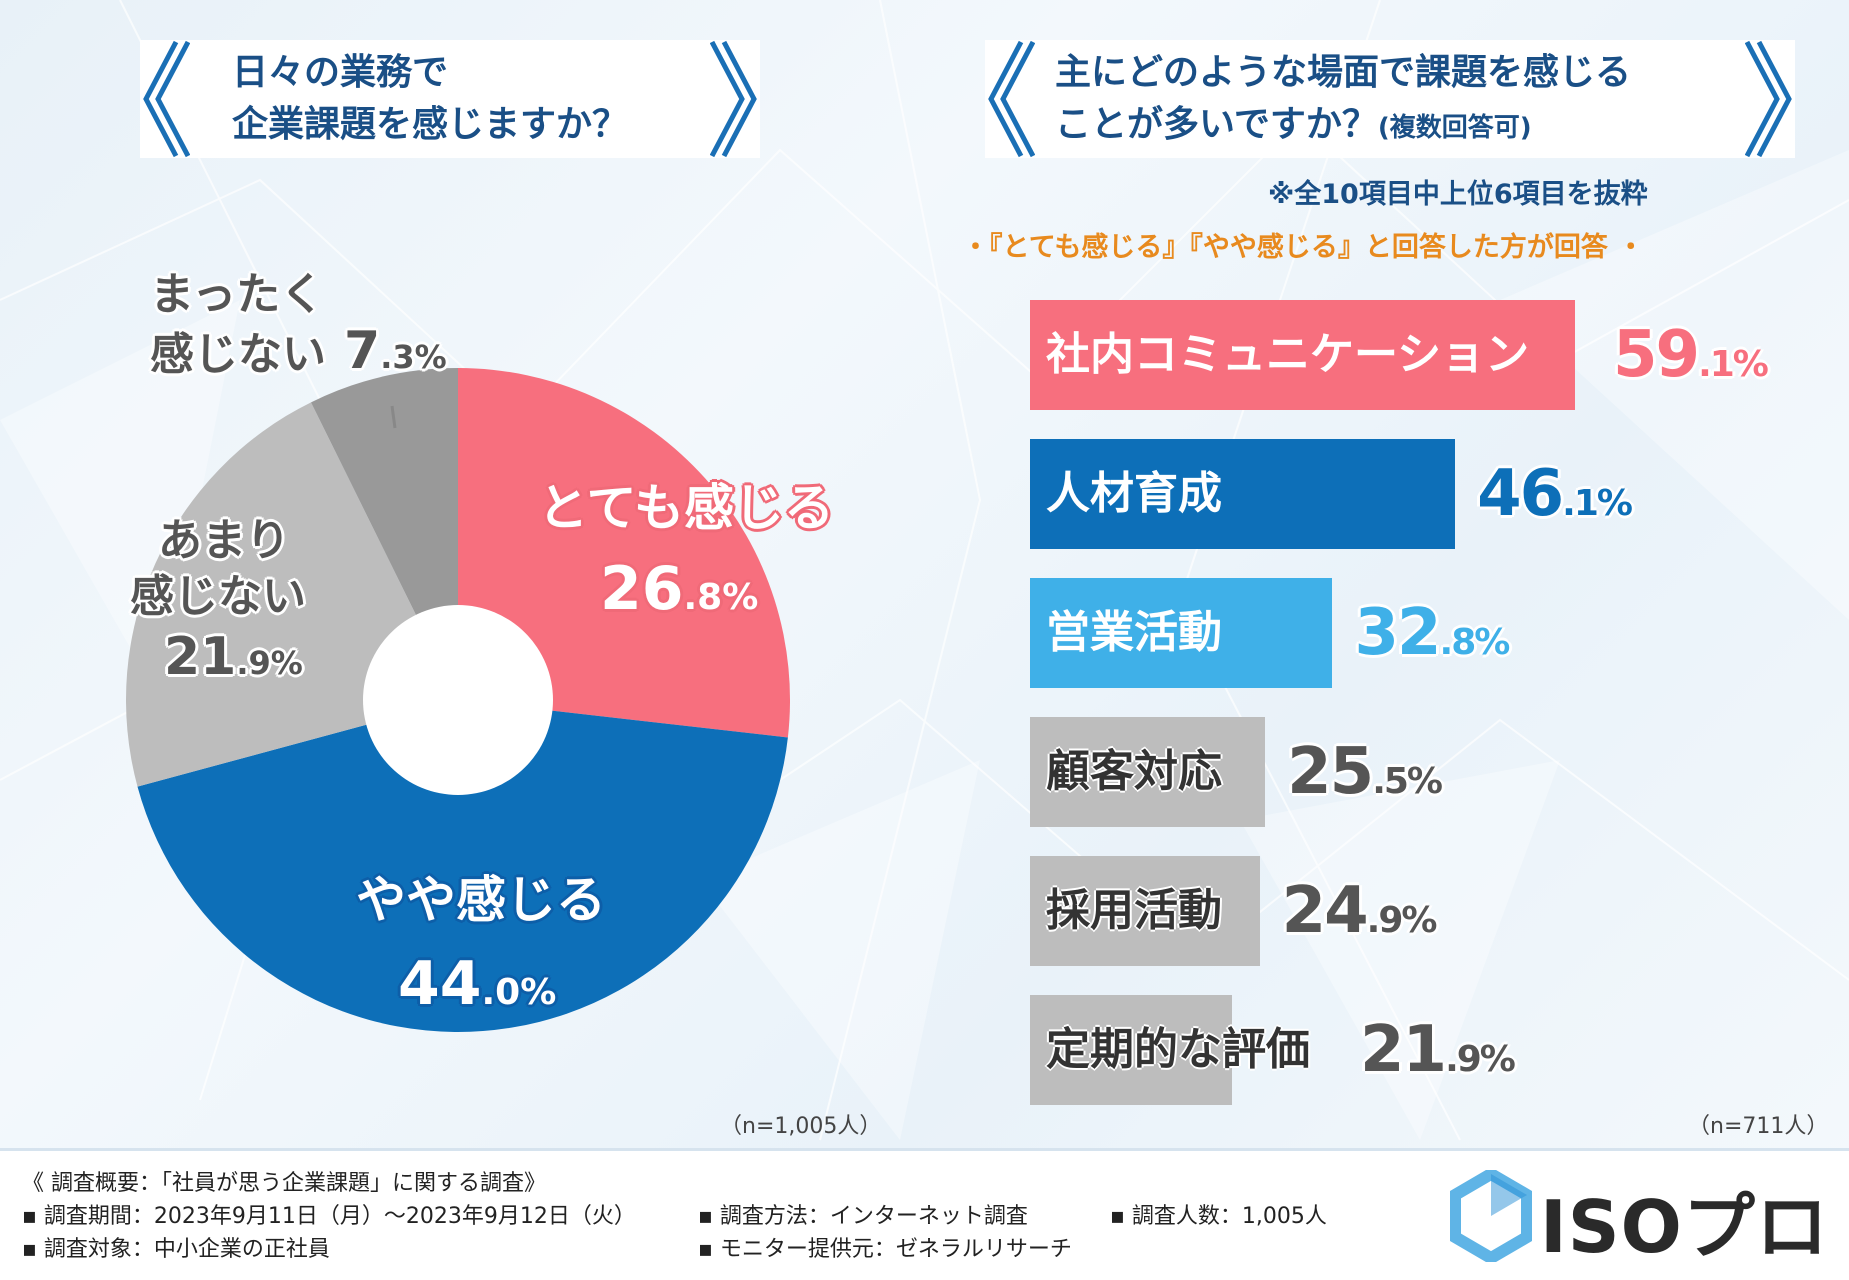  I want to click on bar-value-2: 32.8%, so click(1432, 641).